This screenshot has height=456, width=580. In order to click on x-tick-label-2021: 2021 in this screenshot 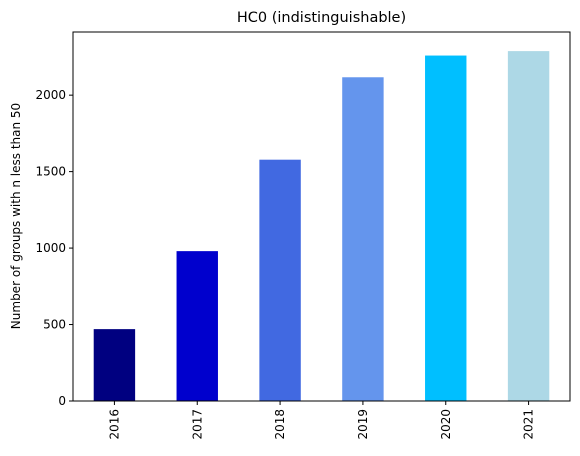, I will do `click(529, 424)`.